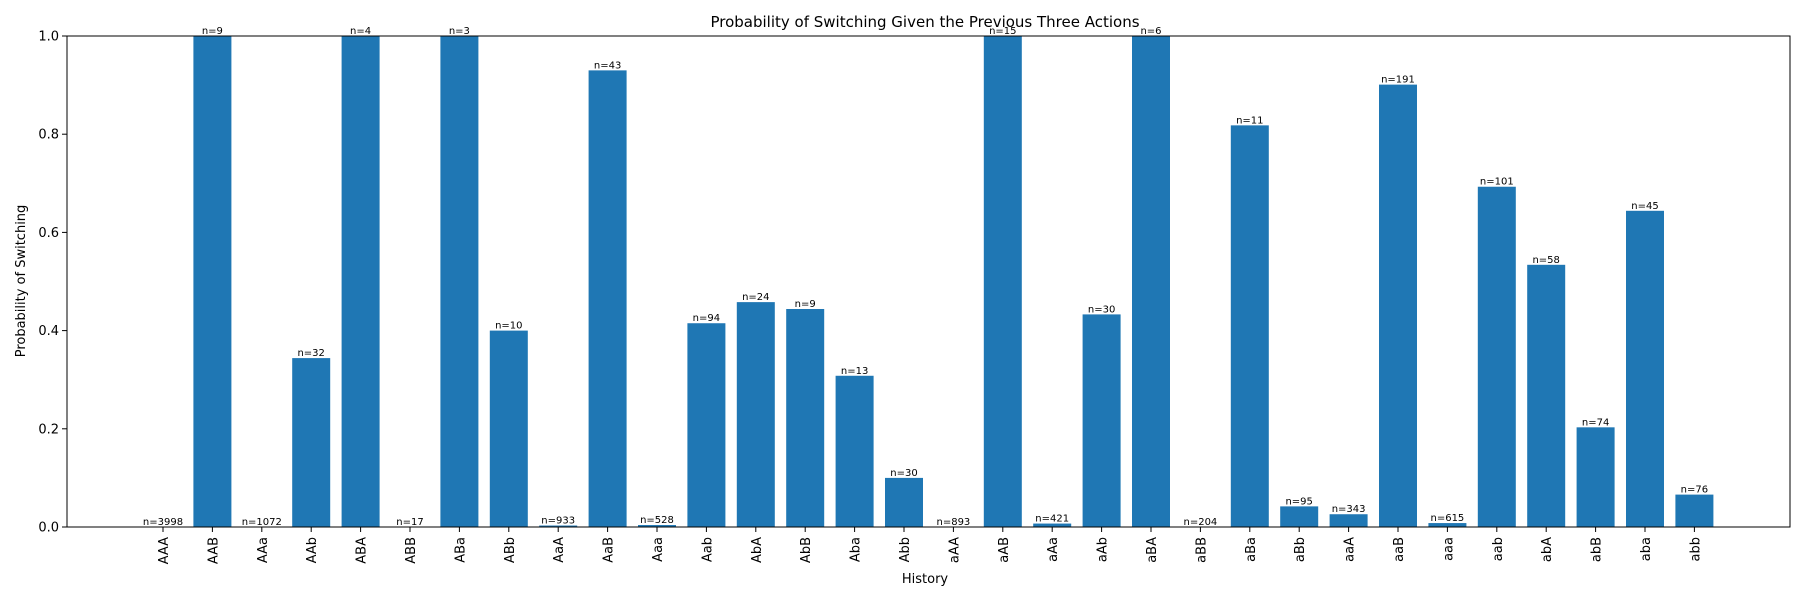 Image resolution: width=1800 pixels, height=600 pixels. What do you see at coordinates (1350, 549) in the screenshot?
I see `x-tick-label: aaA` at bounding box center [1350, 549].